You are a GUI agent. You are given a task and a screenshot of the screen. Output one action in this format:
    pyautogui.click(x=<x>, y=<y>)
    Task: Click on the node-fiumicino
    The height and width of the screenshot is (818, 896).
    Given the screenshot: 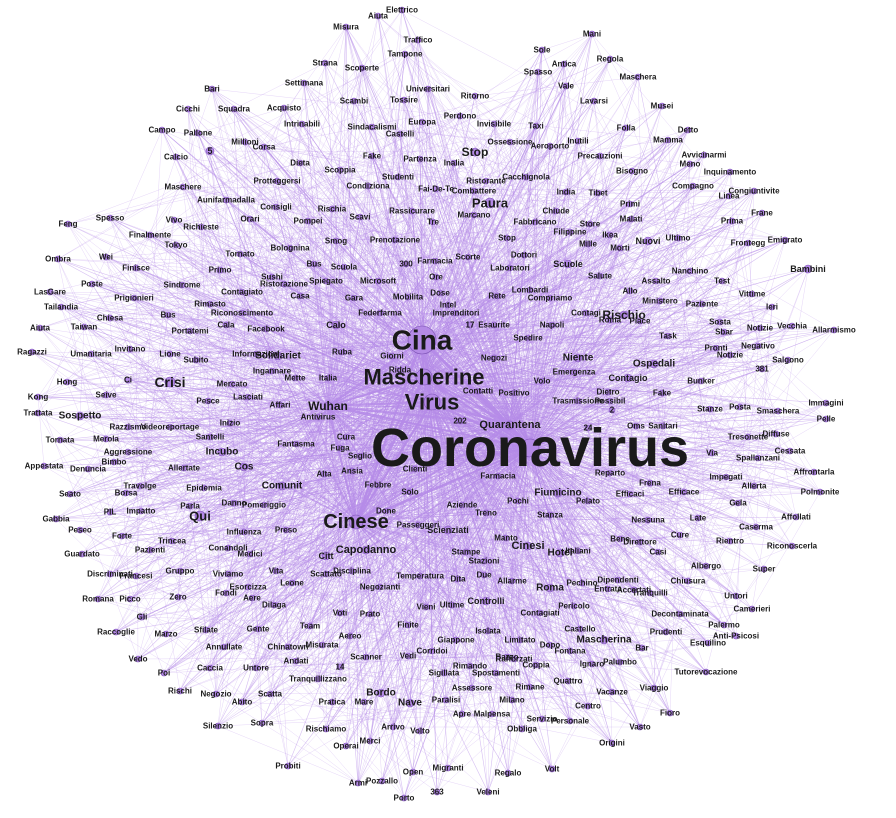 What is the action you would take?
    pyautogui.click(x=558, y=493)
    